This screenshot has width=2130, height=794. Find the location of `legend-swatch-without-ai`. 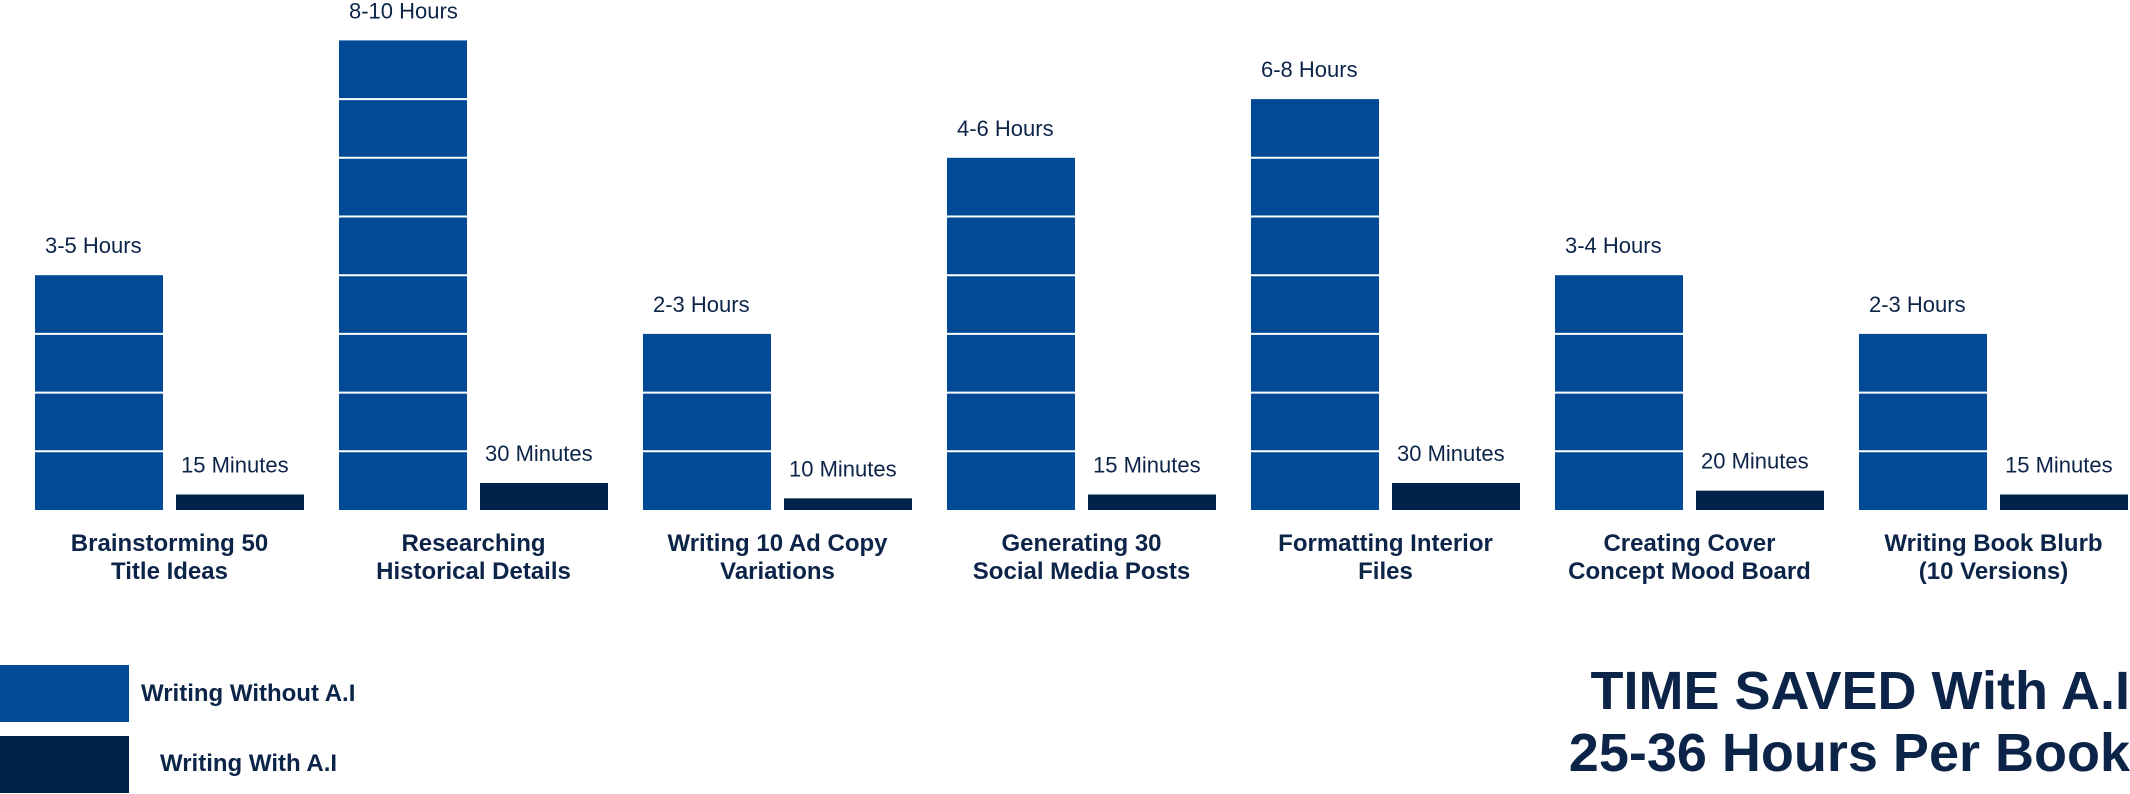

legend-swatch-without-ai is located at coordinates (64, 693).